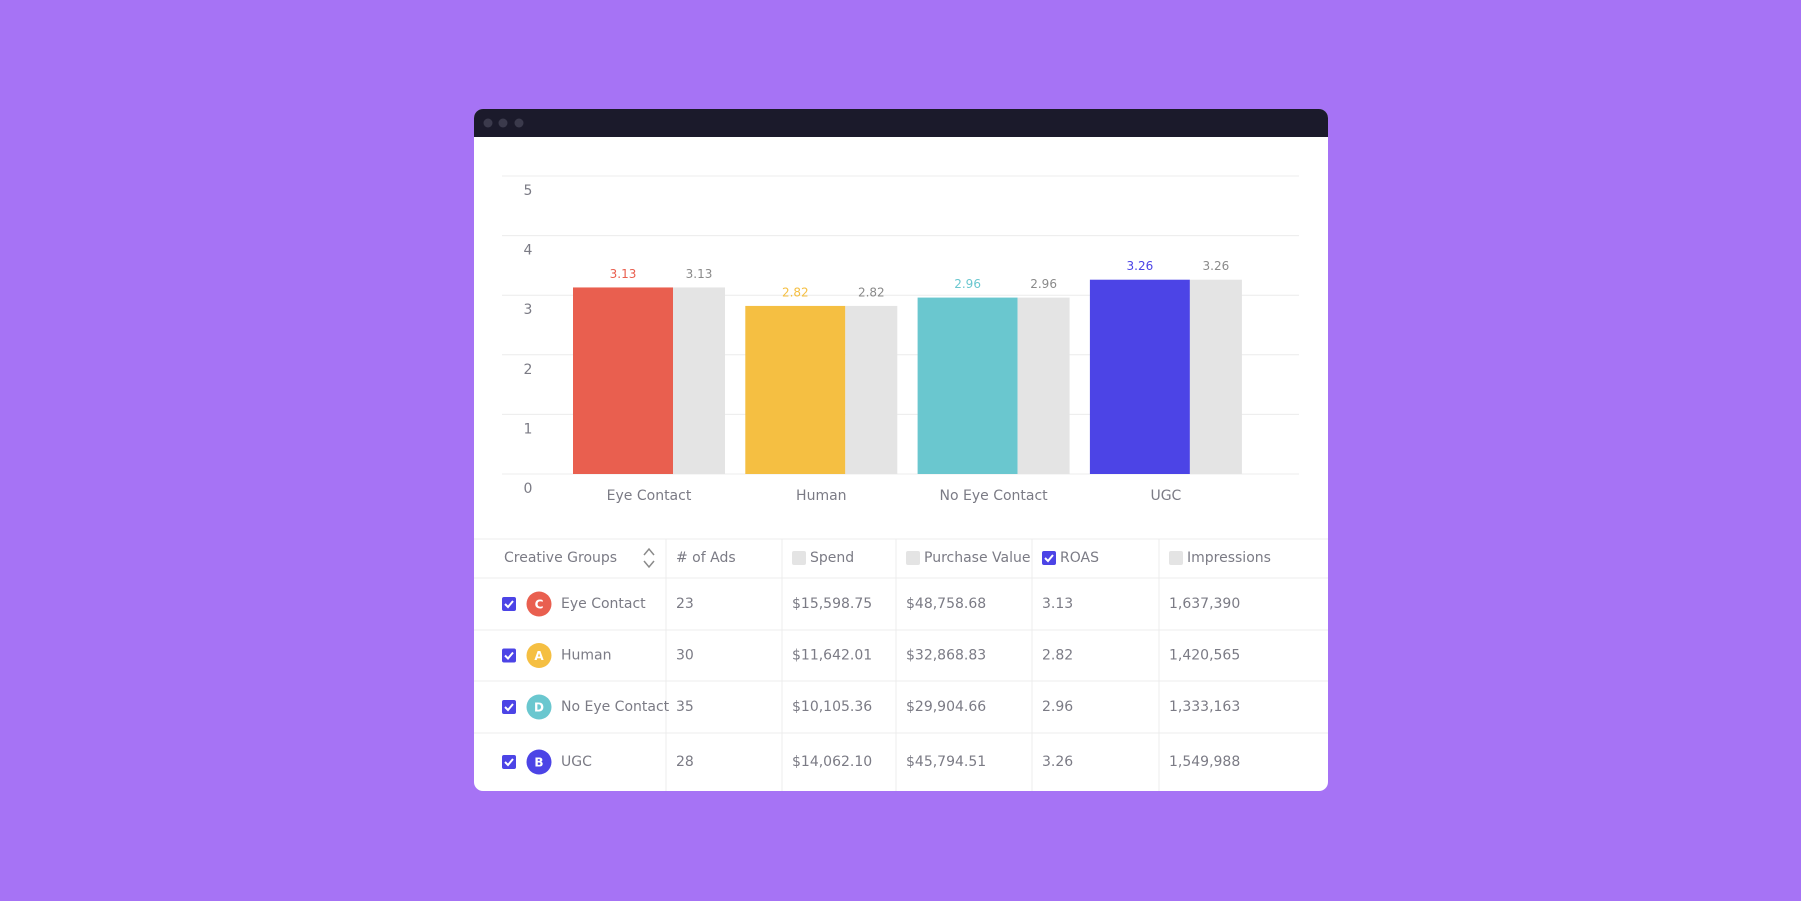 The width and height of the screenshot is (1801, 901). I want to click on cell: 28, so click(685, 762).